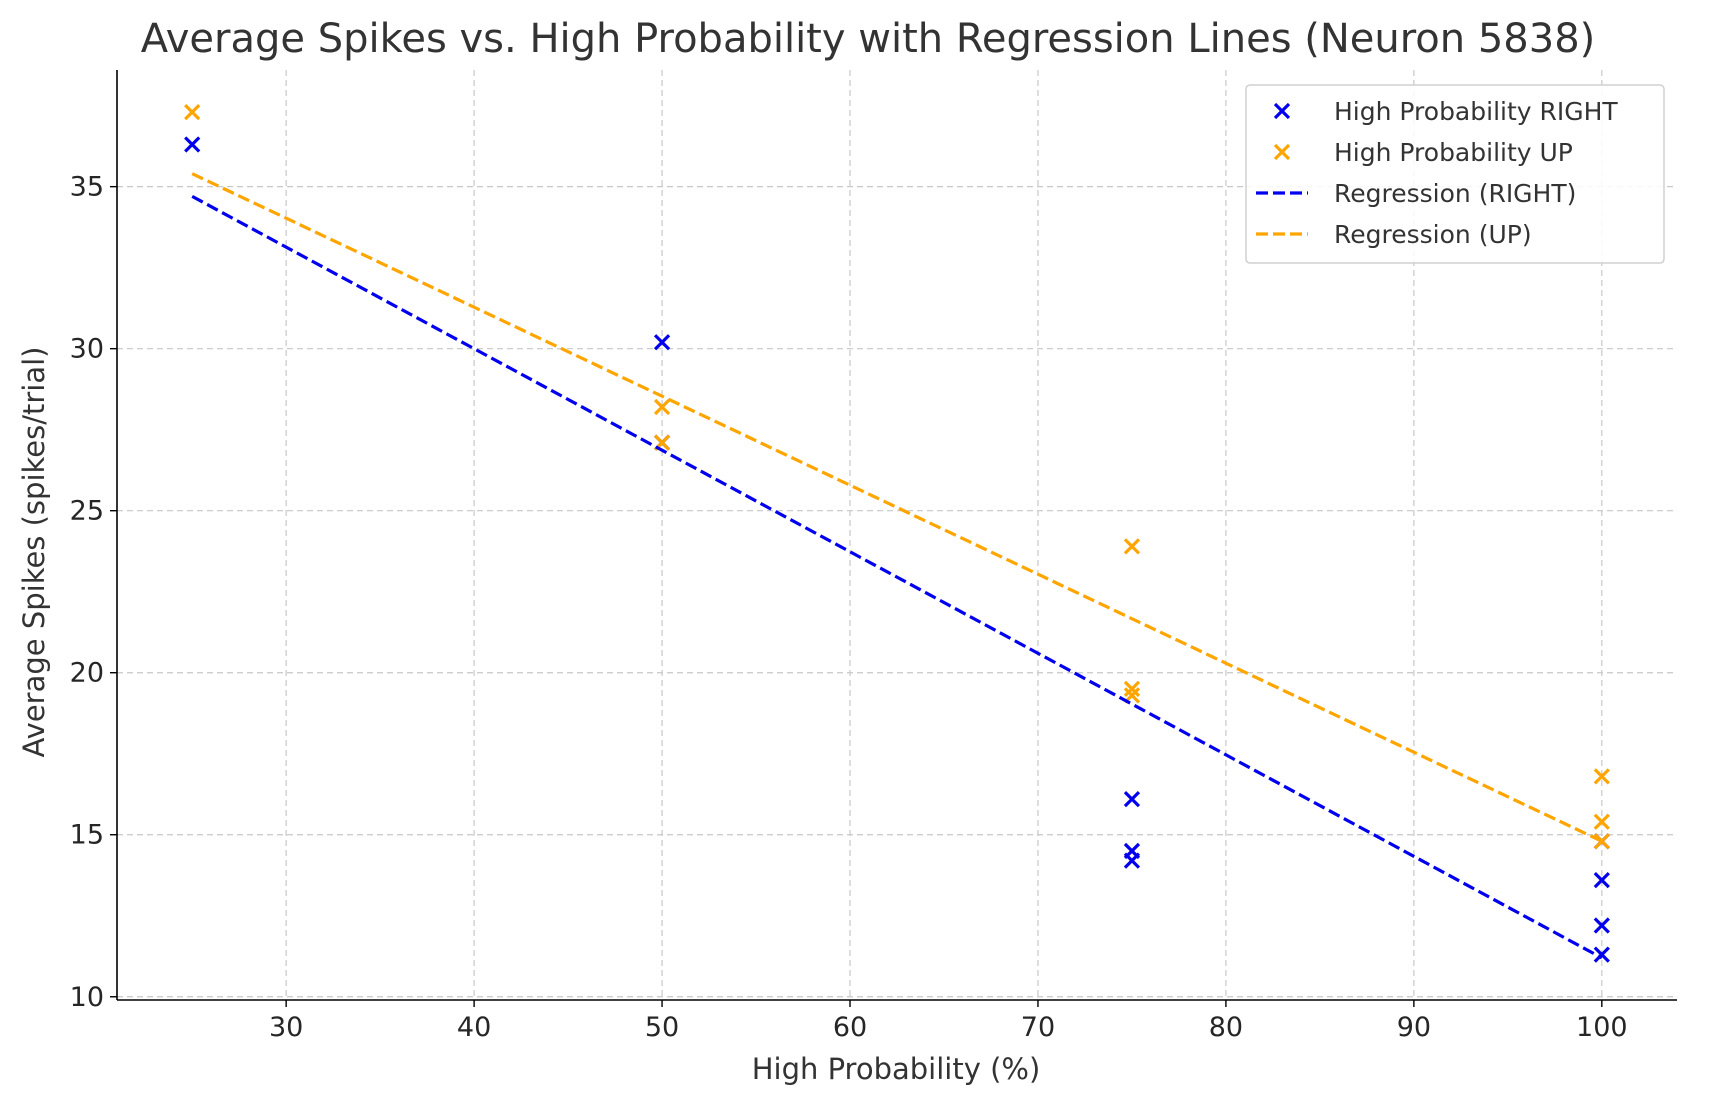 This screenshot has width=1720, height=1101. I want to click on legend-box, so click(1455, 174).